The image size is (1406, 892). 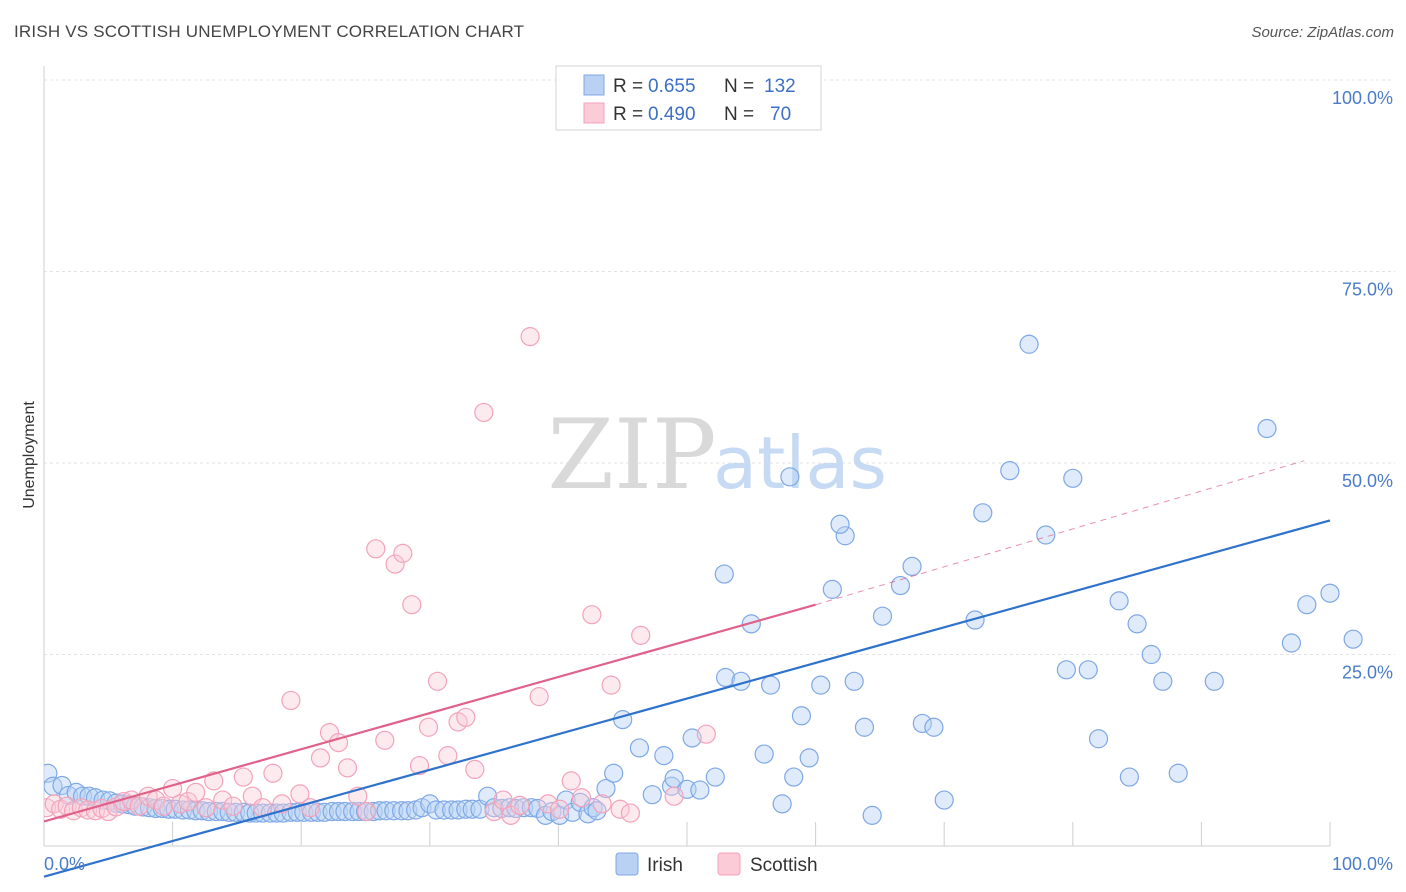 What do you see at coordinates (627, 864) in the screenshot?
I see `series-legend-irish-swatch` at bounding box center [627, 864].